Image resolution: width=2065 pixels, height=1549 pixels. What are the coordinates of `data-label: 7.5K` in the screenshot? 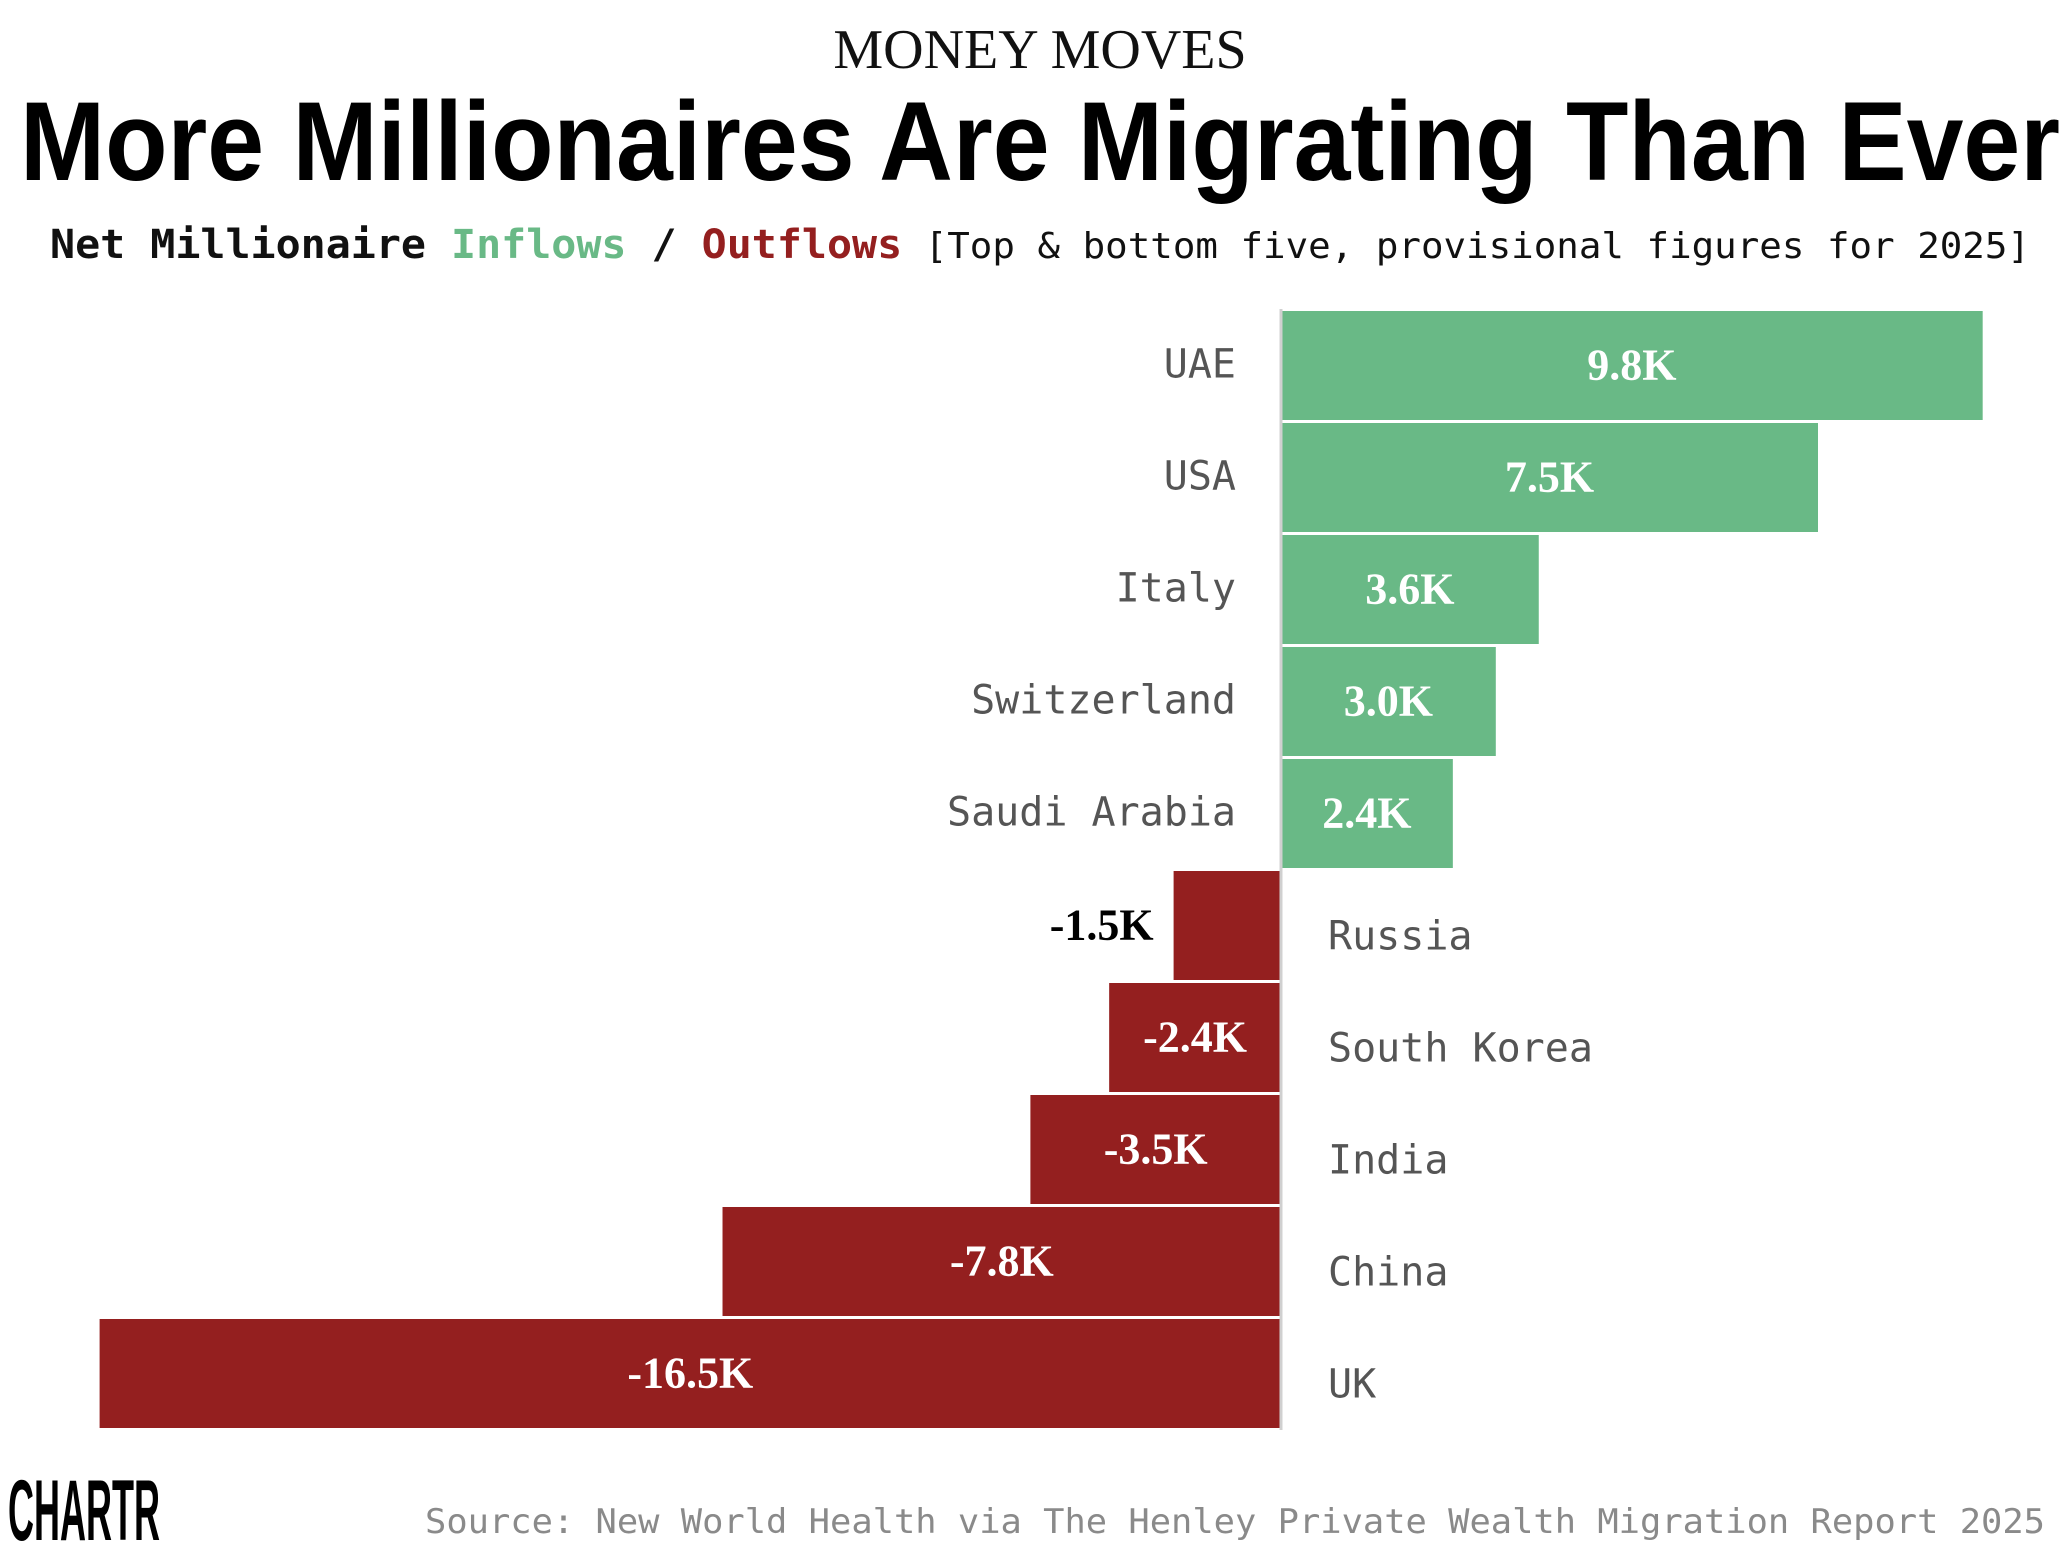 It's located at (1549, 477).